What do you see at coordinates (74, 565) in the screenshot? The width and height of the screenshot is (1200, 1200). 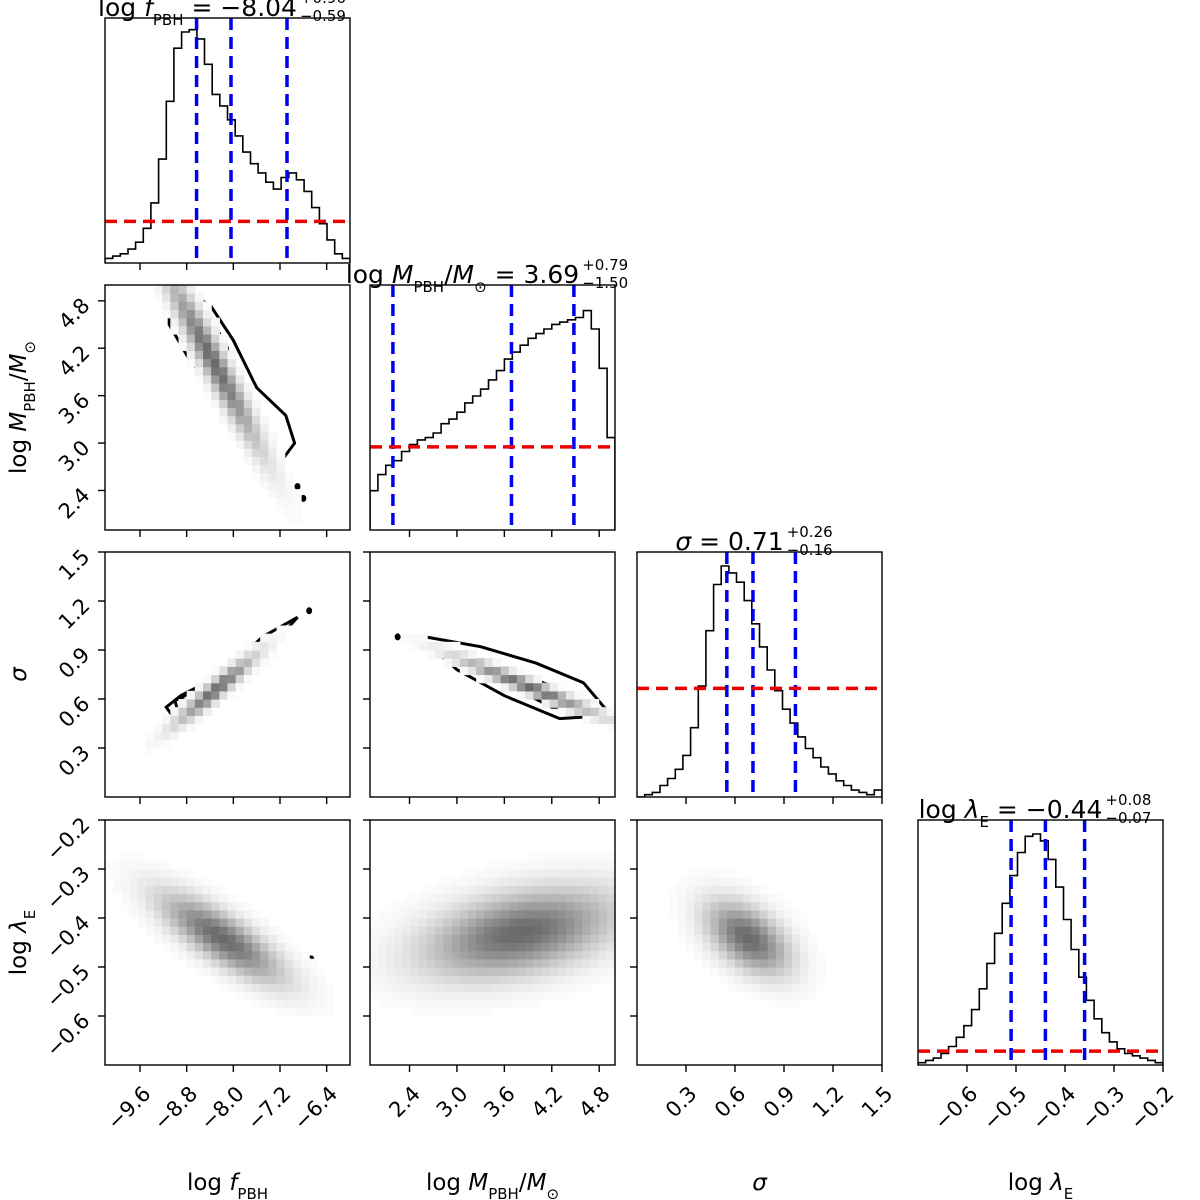 I see `y-tick-label-s: 1.5` at bounding box center [74, 565].